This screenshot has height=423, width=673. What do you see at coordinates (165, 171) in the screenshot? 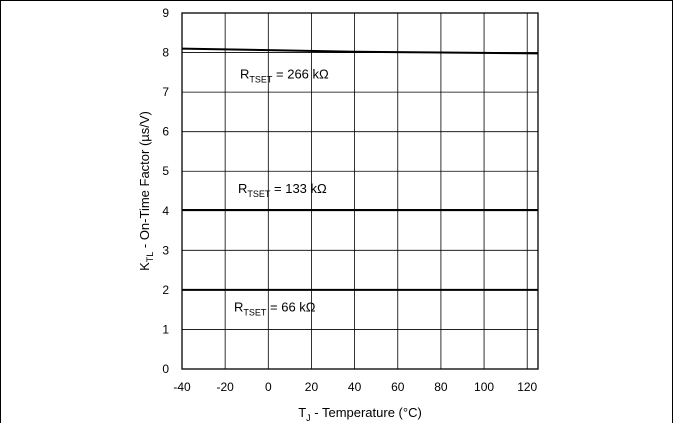
I see `y-tick-label-5: 5` at bounding box center [165, 171].